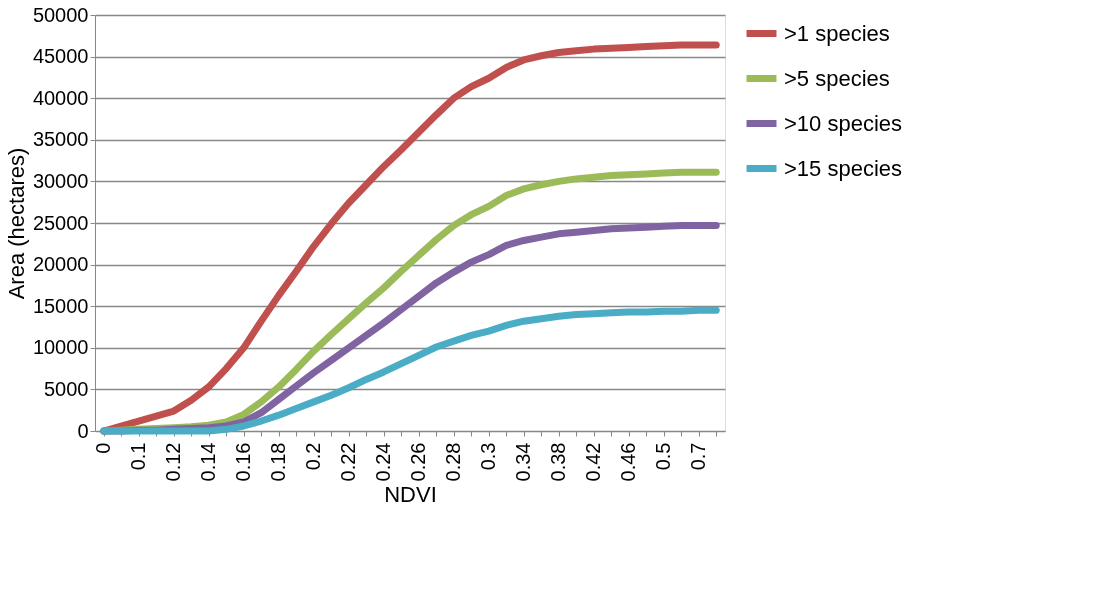 This screenshot has height=592, width=1097. What do you see at coordinates (523, 462) in the screenshot?
I see `x-tick-label: 0.34` at bounding box center [523, 462].